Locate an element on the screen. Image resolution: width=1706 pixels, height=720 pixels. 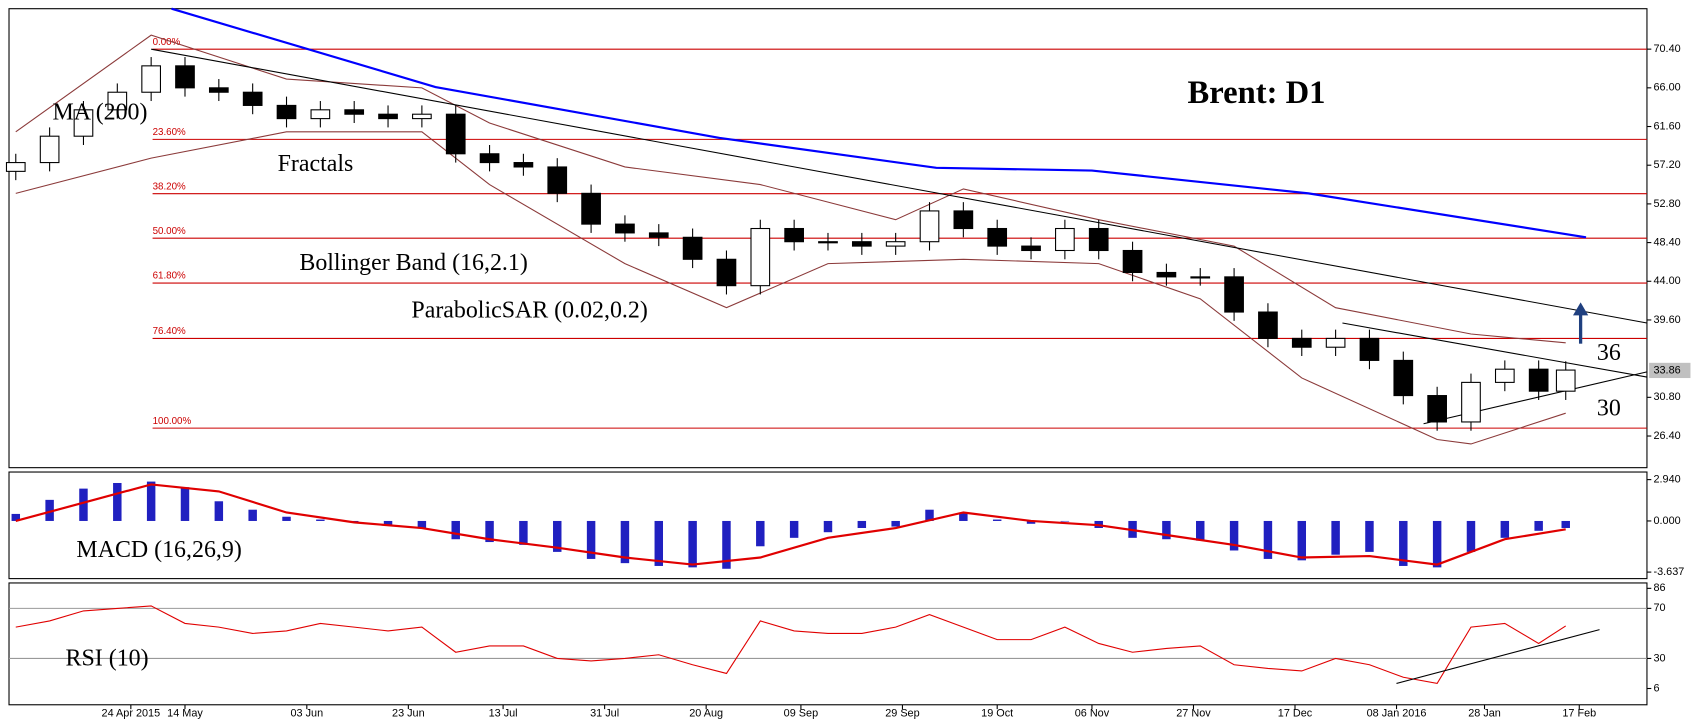
annotation: 36 is located at coordinates (1609, 353).